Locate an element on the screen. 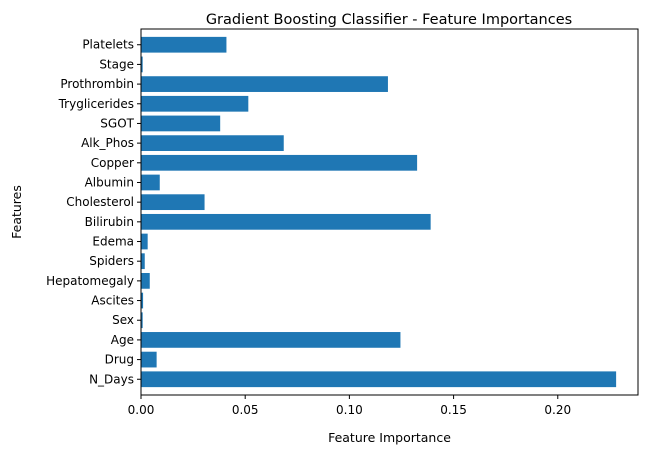 The image size is (647, 459). bar-albumin is located at coordinates (150, 182).